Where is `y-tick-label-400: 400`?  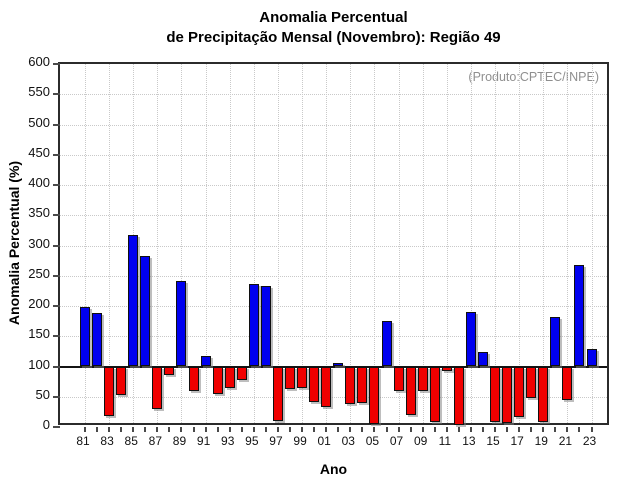
y-tick-label-400: 400 is located at coordinates (39, 182).